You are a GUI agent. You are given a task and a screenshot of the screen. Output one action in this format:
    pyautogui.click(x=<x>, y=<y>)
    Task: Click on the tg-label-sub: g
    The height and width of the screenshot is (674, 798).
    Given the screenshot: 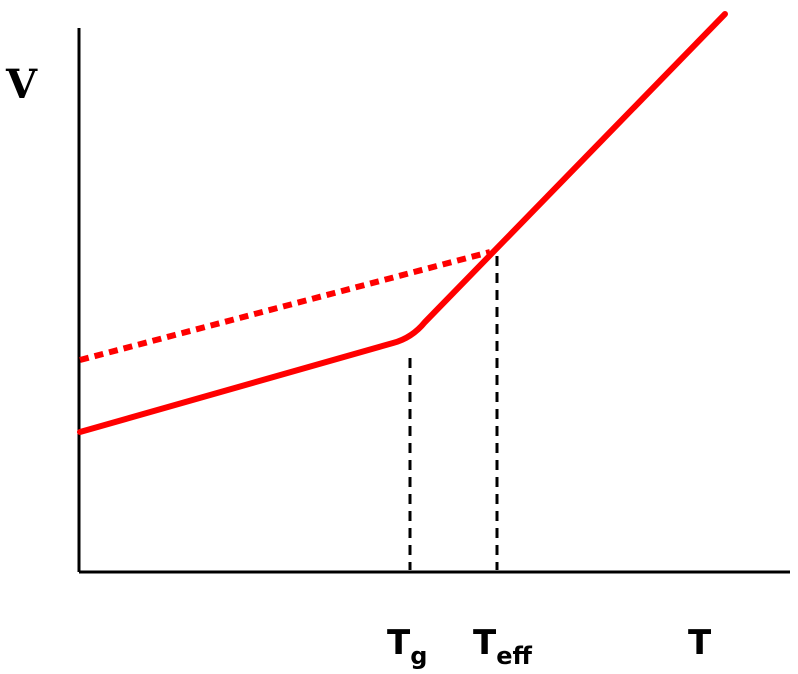 What is the action you would take?
    pyautogui.click(x=418, y=656)
    